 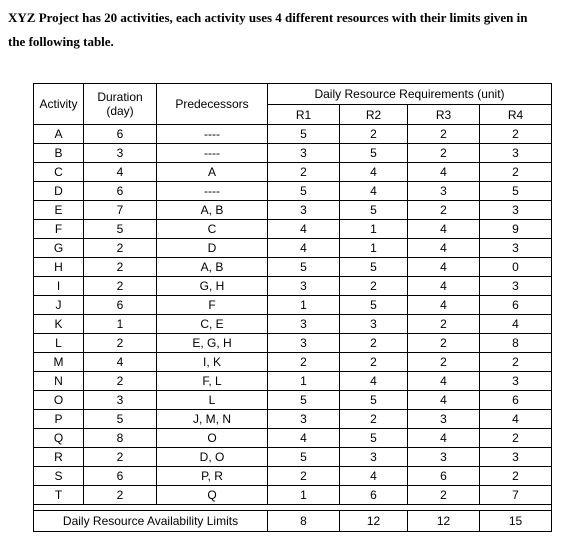 What do you see at coordinates (212, 362) in the screenshot?
I see `predecessors-cell: I, K` at bounding box center [212, 362].